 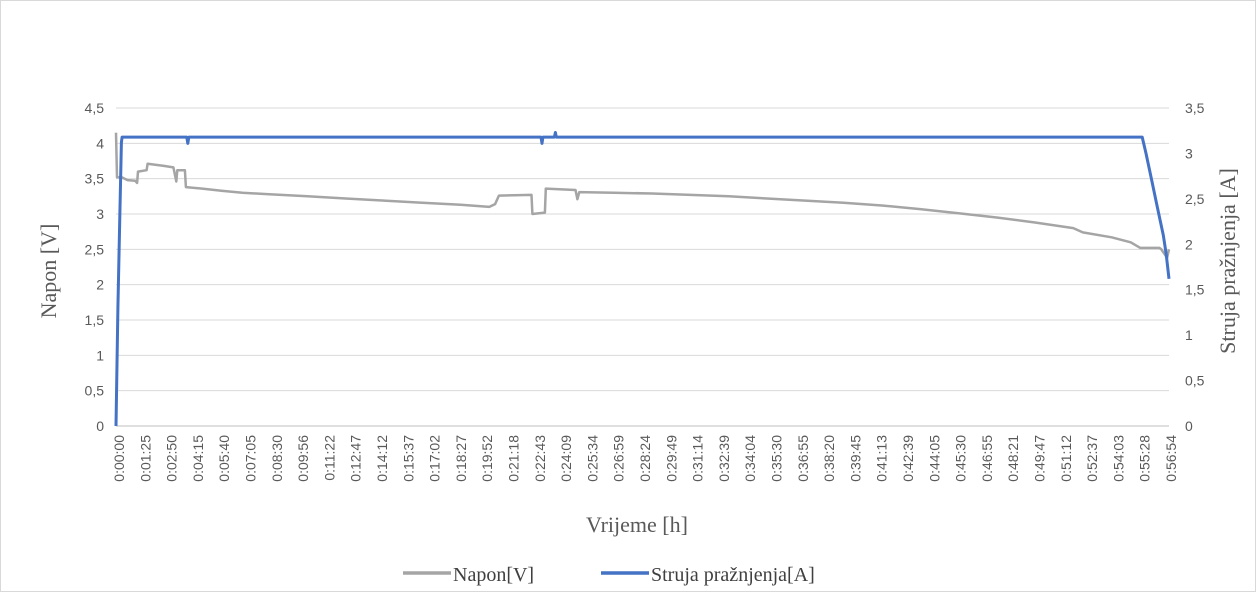 What do you see at coordinates (95, 391) in the screenshot?
I see `y-left-tick-label: 0,5` at bounding box center [95, 391].